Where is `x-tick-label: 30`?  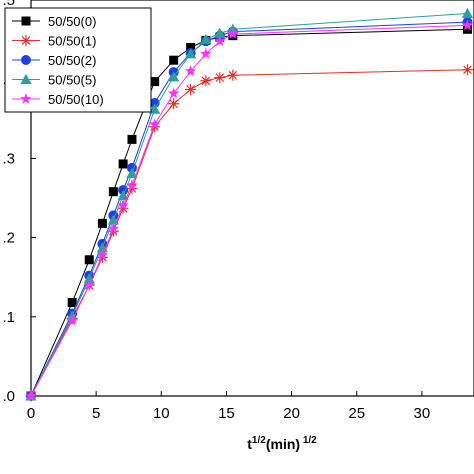
x-tick-label: 30 is located at coordinates (422, 413).